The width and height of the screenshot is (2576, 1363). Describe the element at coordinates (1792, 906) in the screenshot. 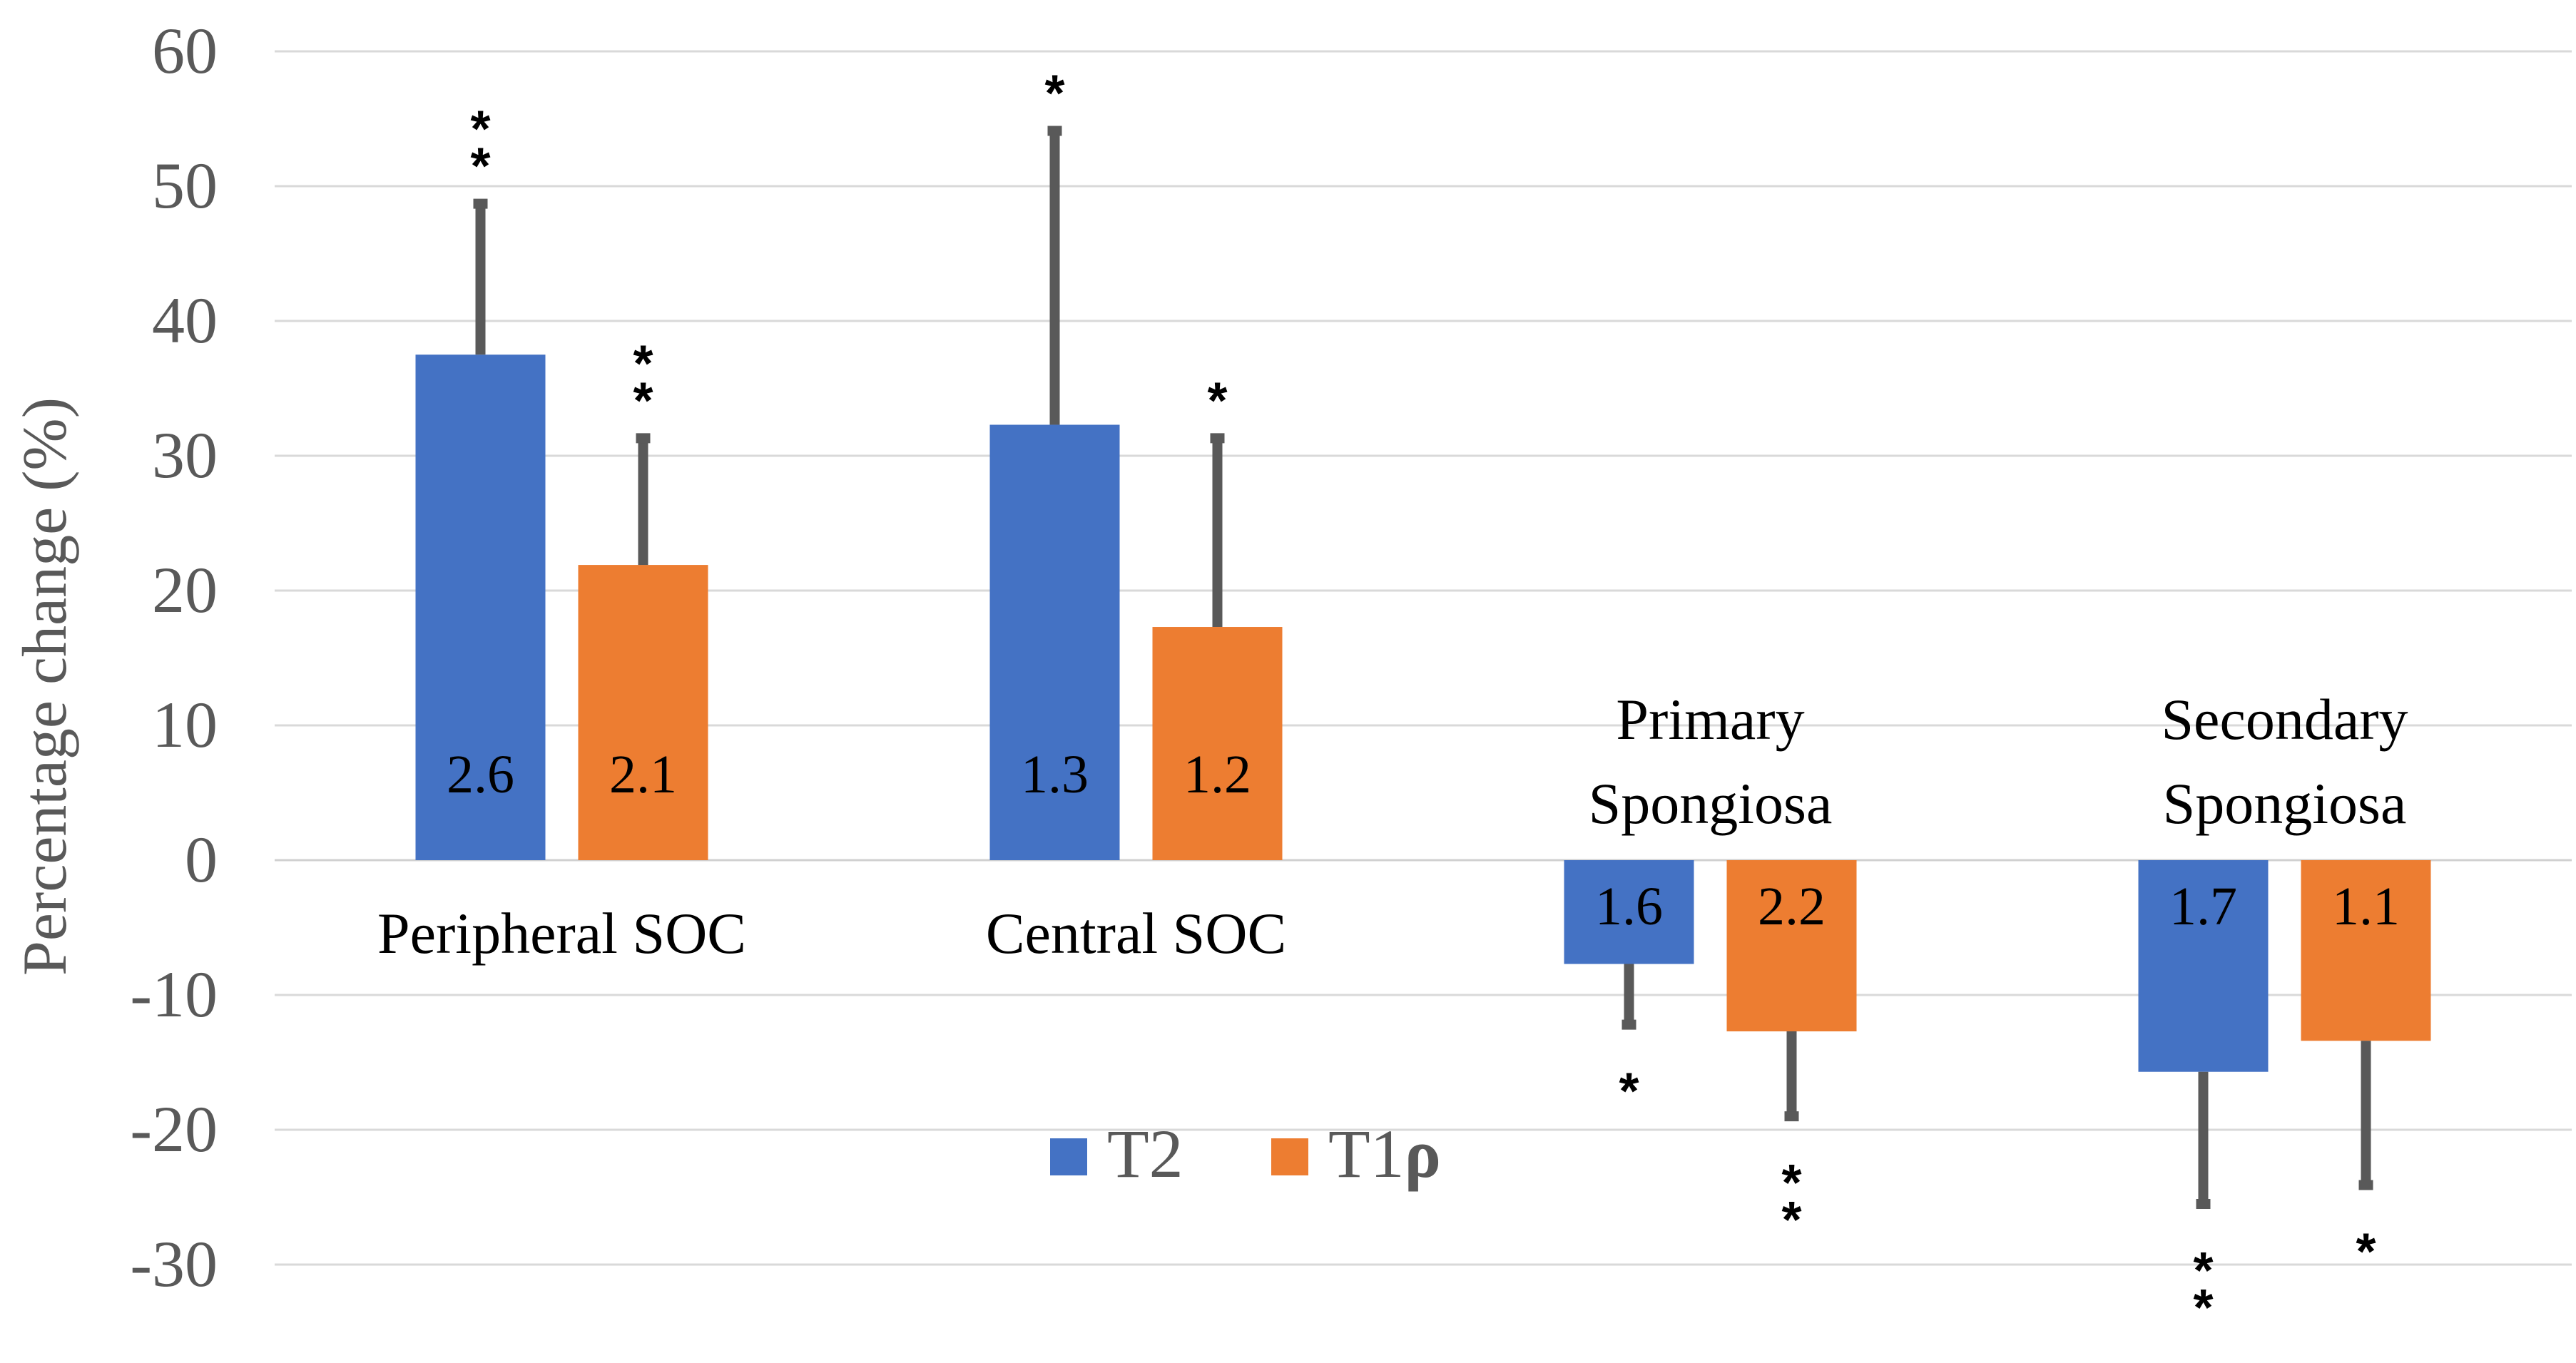

I see `data-label: 2.2` at that location.